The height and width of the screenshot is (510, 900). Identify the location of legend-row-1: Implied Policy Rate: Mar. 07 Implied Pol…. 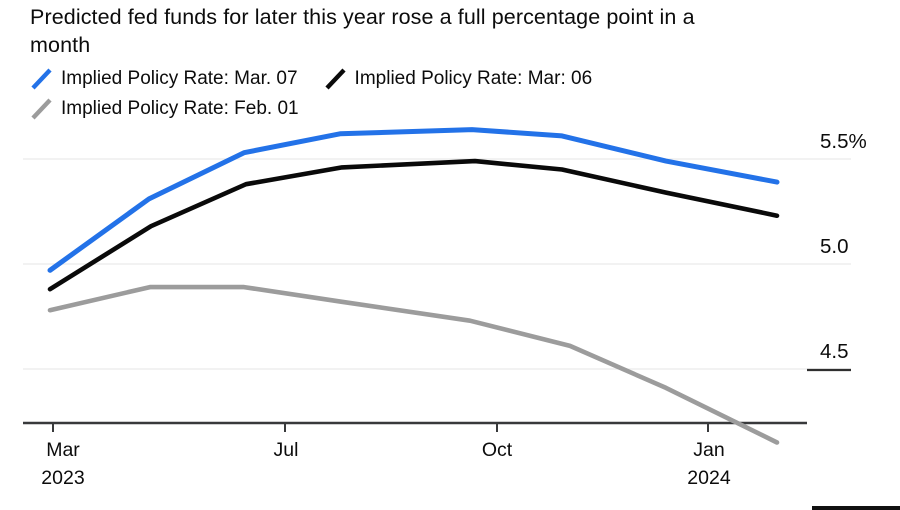
(311, 79).